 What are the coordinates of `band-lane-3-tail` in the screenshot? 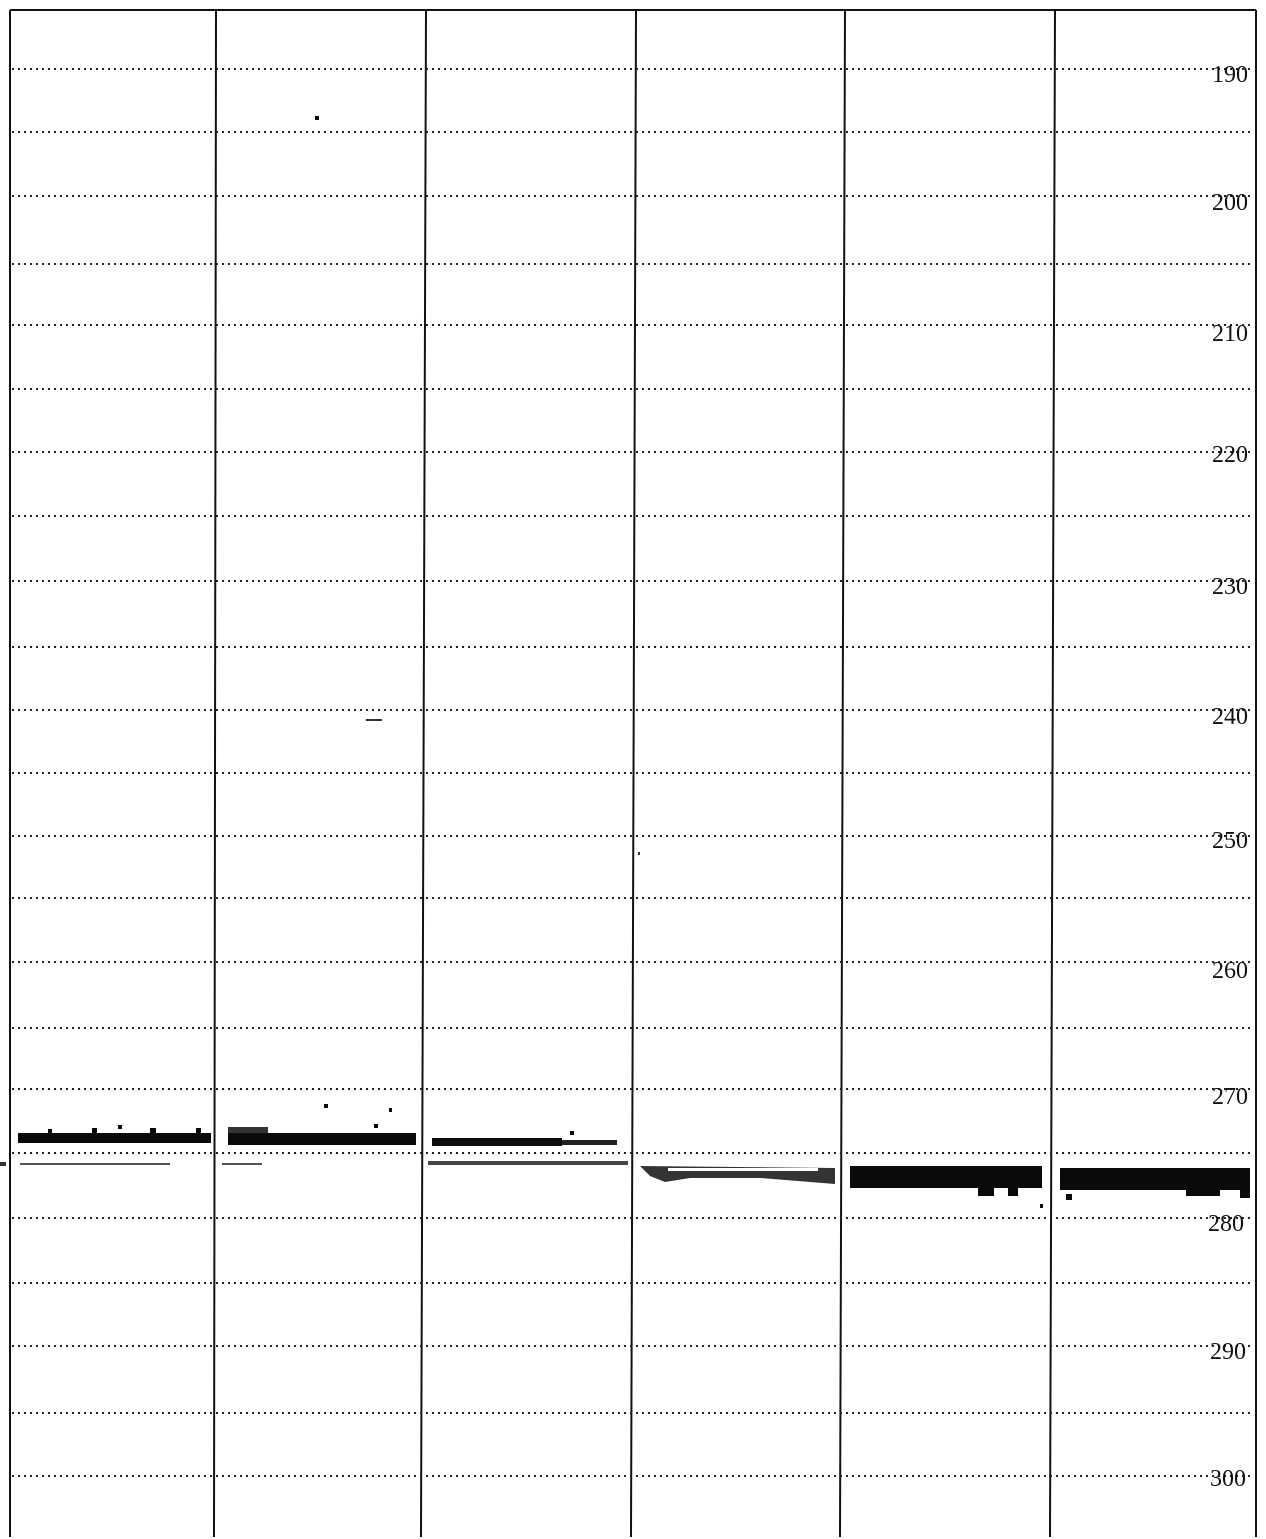 It's located at (589, 1142).